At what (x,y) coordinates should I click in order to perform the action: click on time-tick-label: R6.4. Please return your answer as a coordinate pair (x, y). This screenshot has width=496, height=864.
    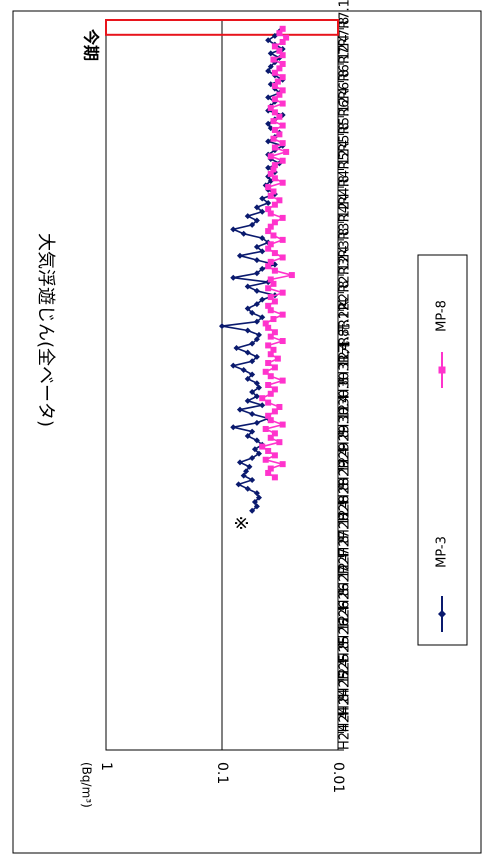
    Looking at the image, I should click on (345, 102).